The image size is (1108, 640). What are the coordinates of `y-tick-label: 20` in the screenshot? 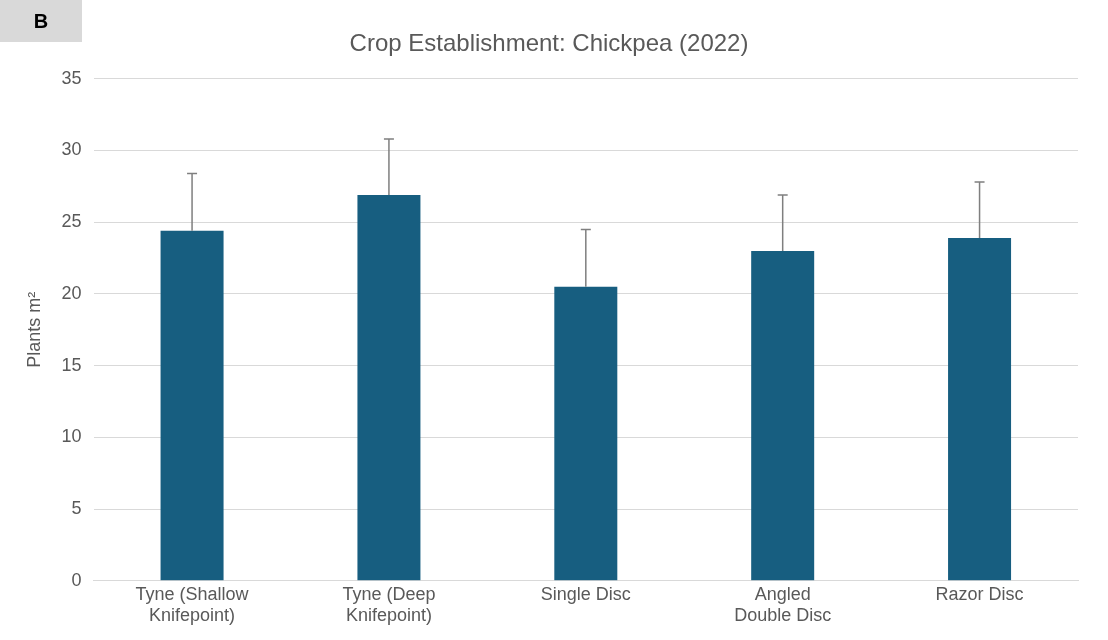 It's located at (71, 292).